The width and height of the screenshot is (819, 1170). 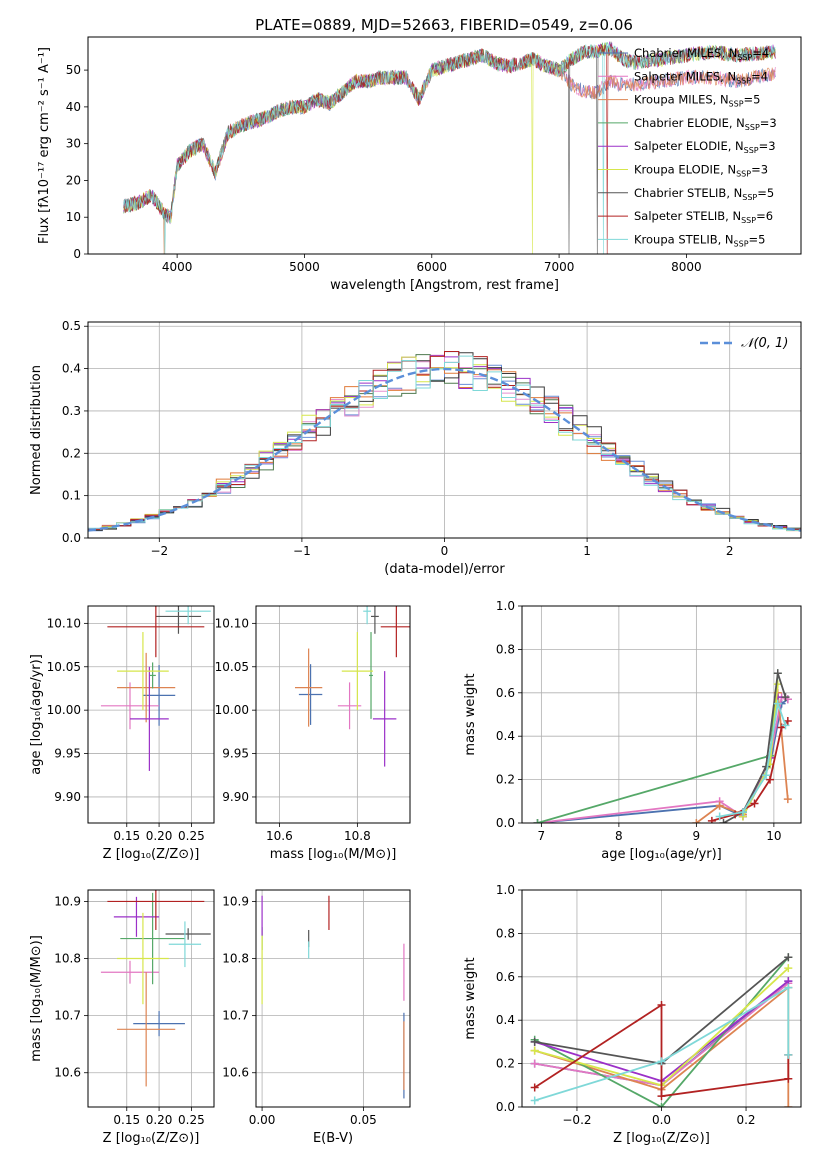 What do you see at coordinates (64, 667) in the screenshot?
I see `y-tick-label: 10.05` at bounding box center [64, 667].